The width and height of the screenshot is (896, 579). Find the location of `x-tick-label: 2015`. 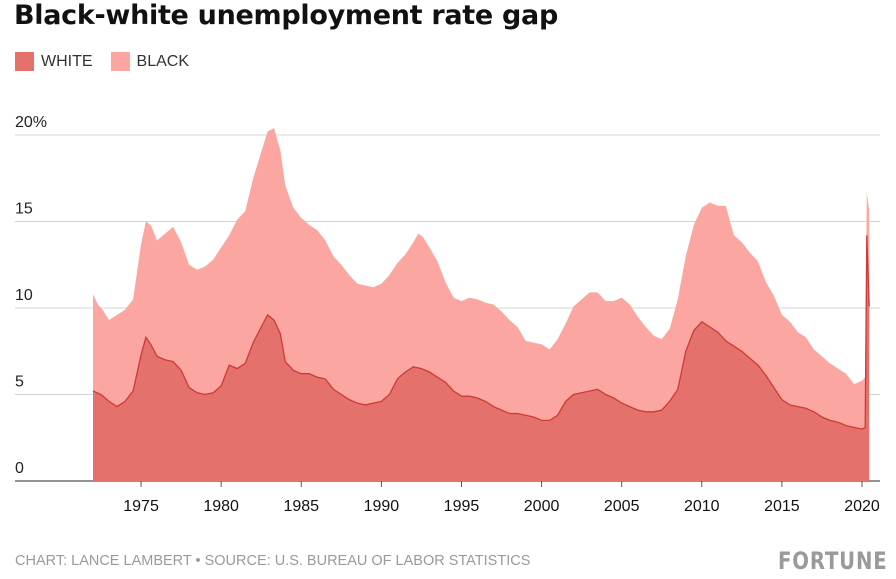

x-tick-label: 2015 is located at coordinates (782, 506).